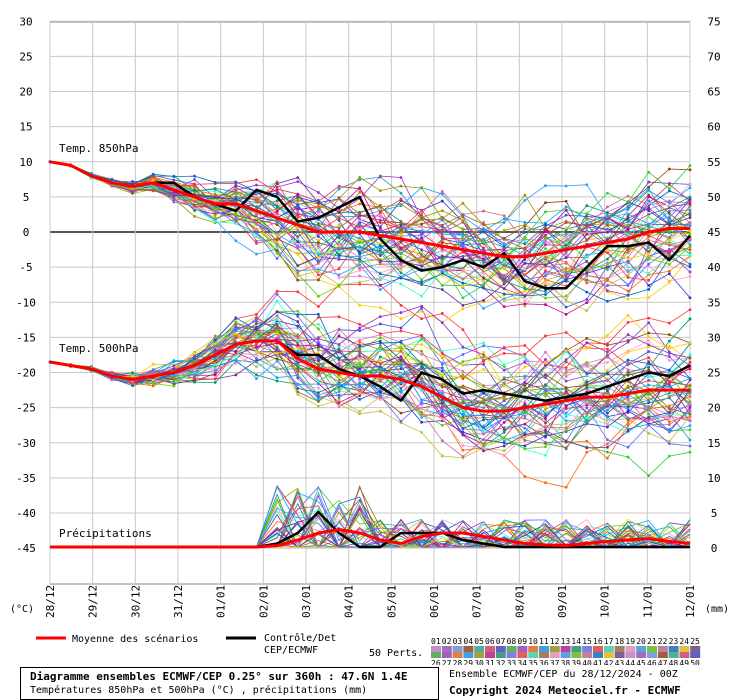 Image resolution: width=740 pixels, height=700 pixels. What do you see at coordinates (713, 478) in the screenshot?
I see `right-tick-label: 10` at bounding box center [713, 478].